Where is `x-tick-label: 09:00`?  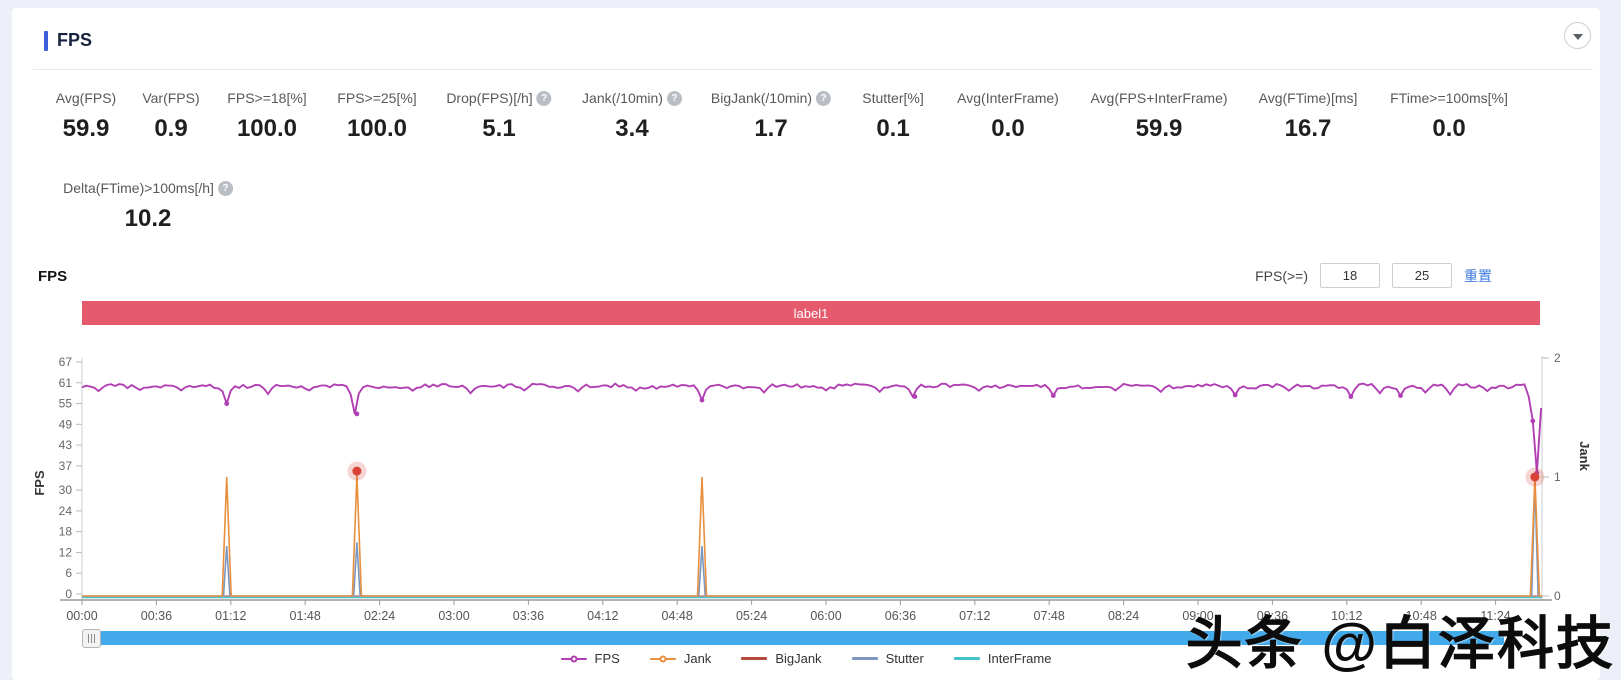
x-tick-label: 09:00 is located at coordinates (1197, 616).